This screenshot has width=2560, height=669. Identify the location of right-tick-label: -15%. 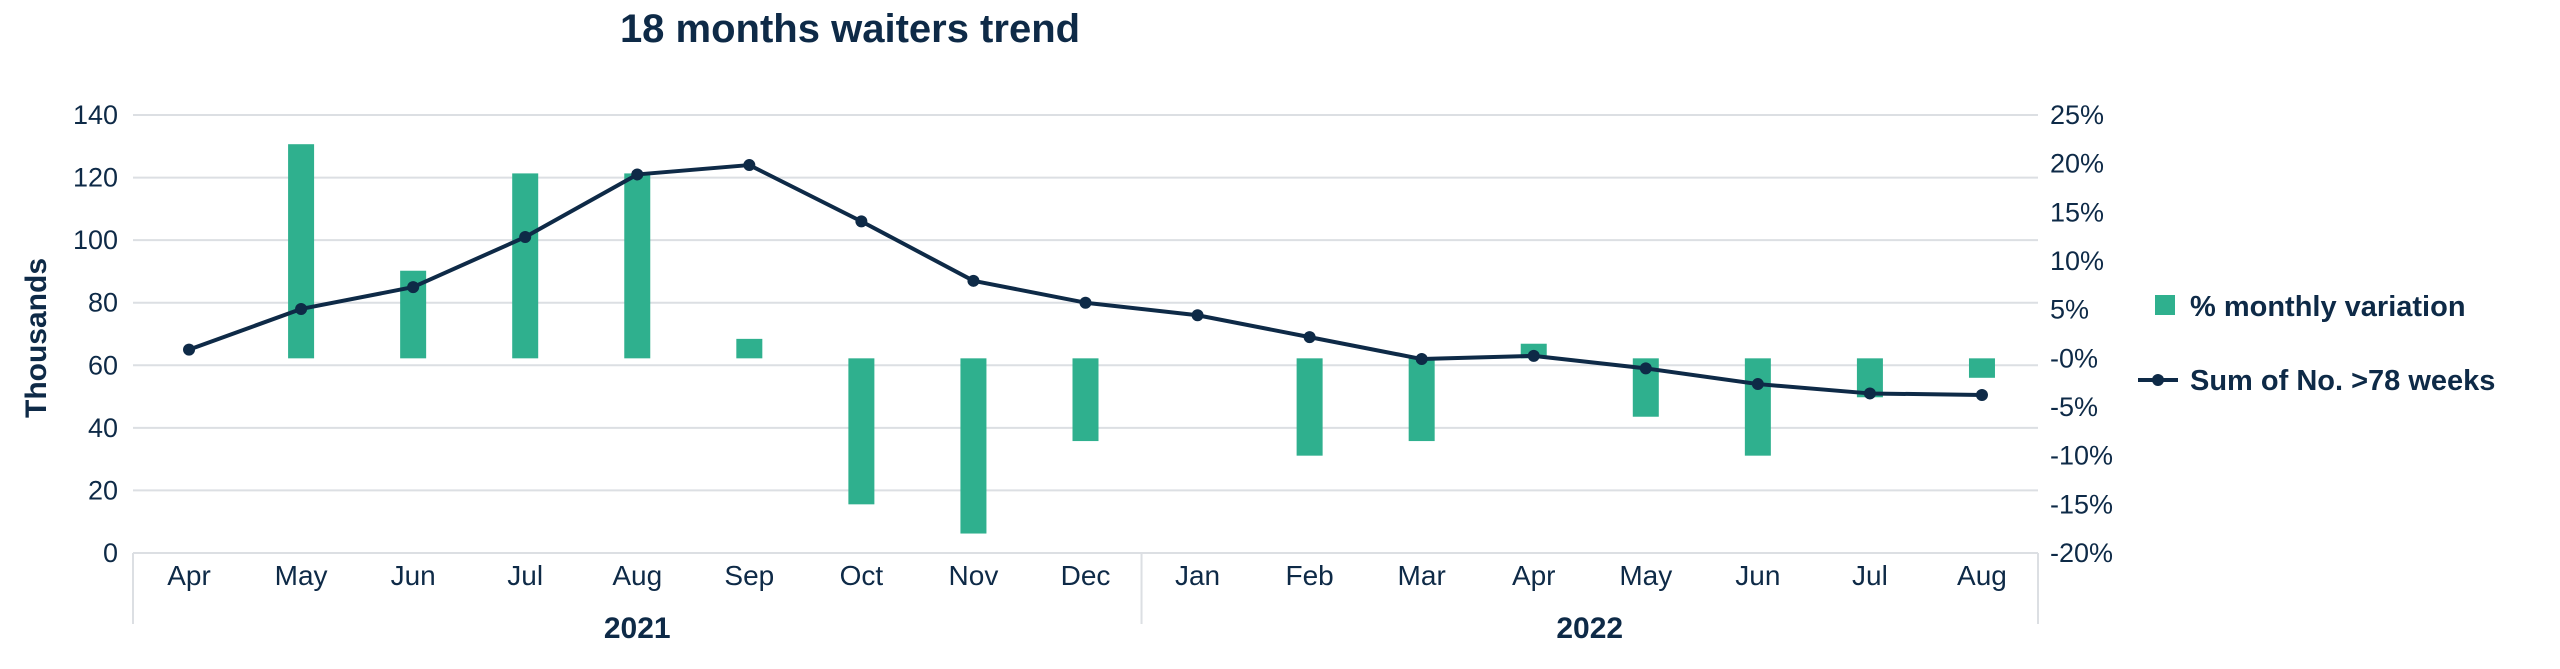
(2081, 504).